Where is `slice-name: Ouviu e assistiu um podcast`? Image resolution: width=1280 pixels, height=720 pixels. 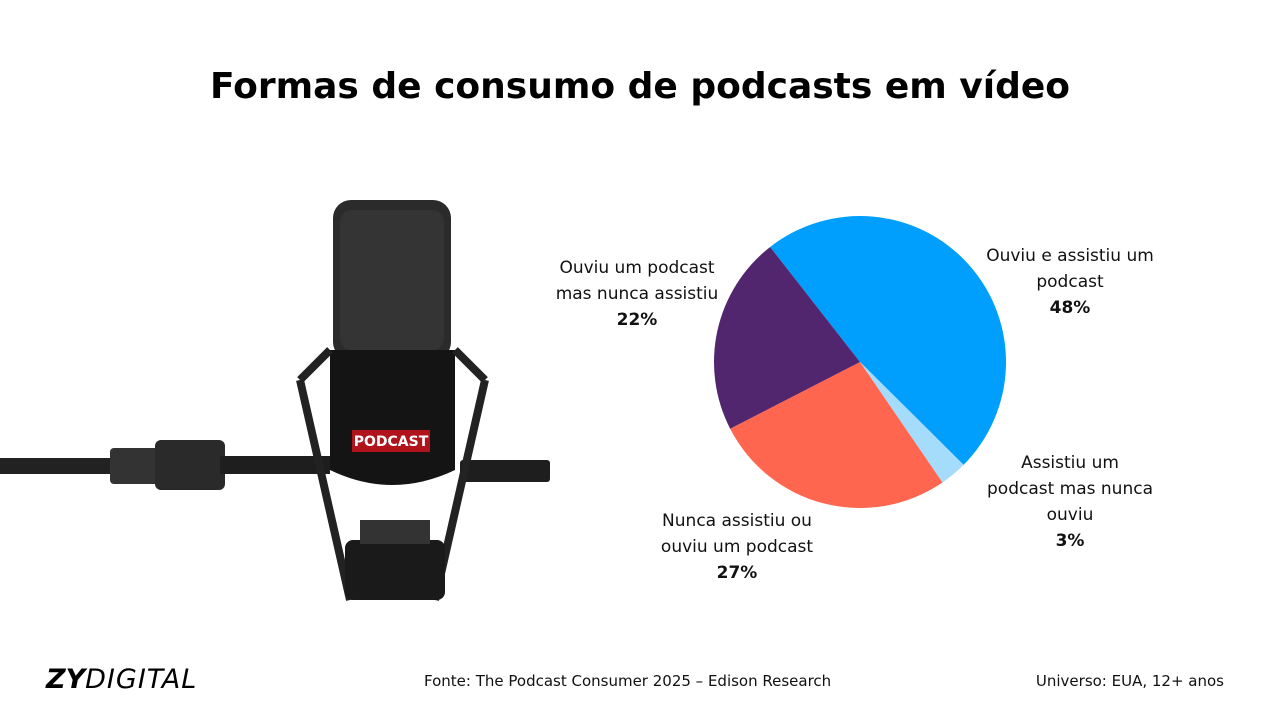
slice-name: Ouviu e assistiu um podcast is located at coordinates (1070, 269).